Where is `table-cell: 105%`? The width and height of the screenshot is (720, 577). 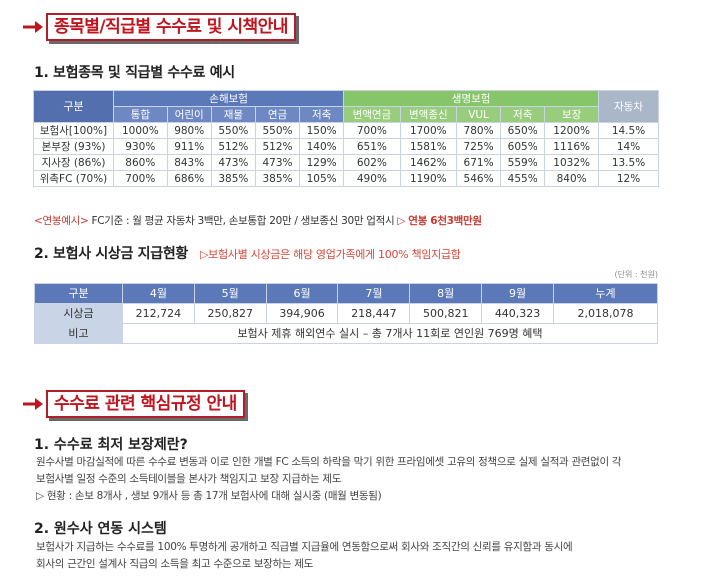
table-cell: 105% is located at coordinates (322, 178).